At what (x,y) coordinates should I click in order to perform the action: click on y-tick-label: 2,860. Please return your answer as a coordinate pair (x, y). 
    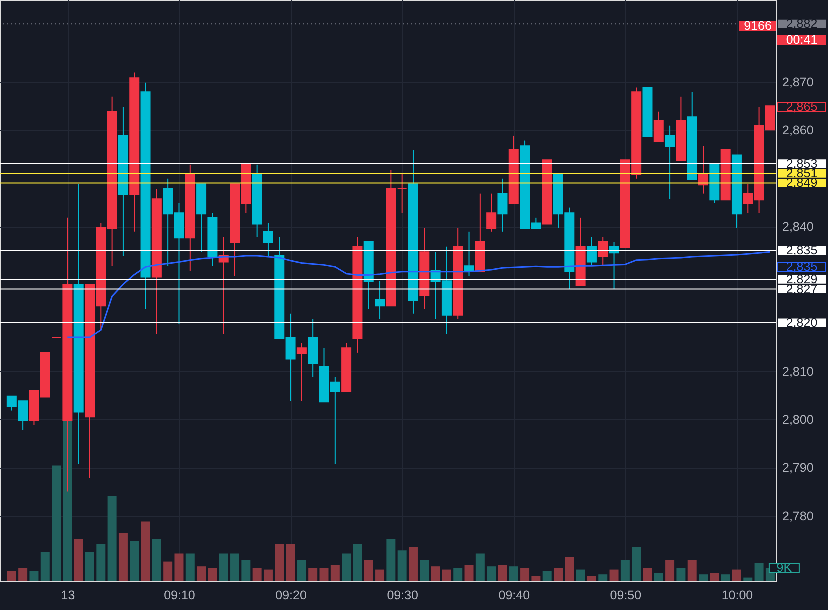
    Looking at the image, I should click on (798, 131).